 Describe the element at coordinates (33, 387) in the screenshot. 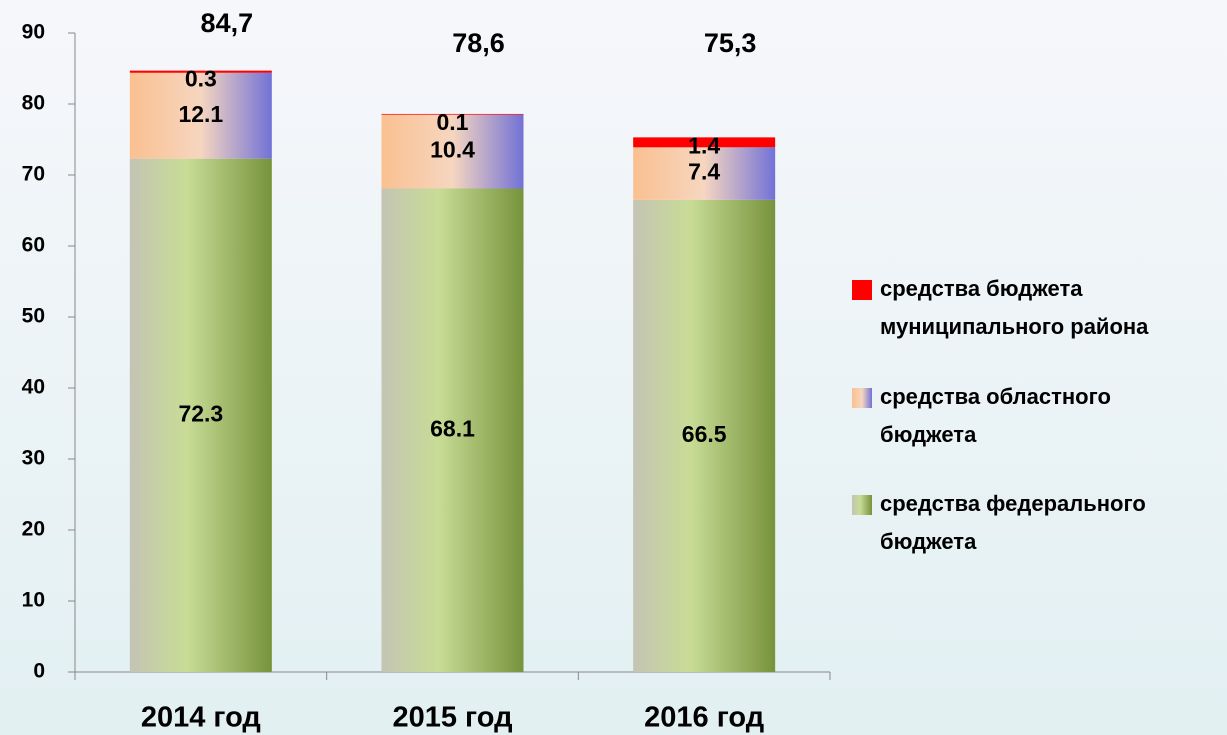

I see `y-tick-label: 40` at that location.